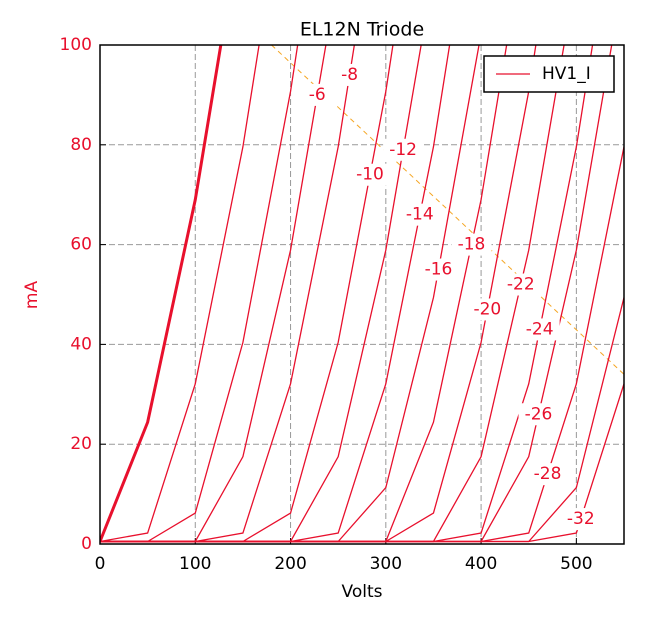  What do you see at coordinates (81, 344) in the screenshot?
I see `y-tick-label: 40` at bounding box center [81, 344].